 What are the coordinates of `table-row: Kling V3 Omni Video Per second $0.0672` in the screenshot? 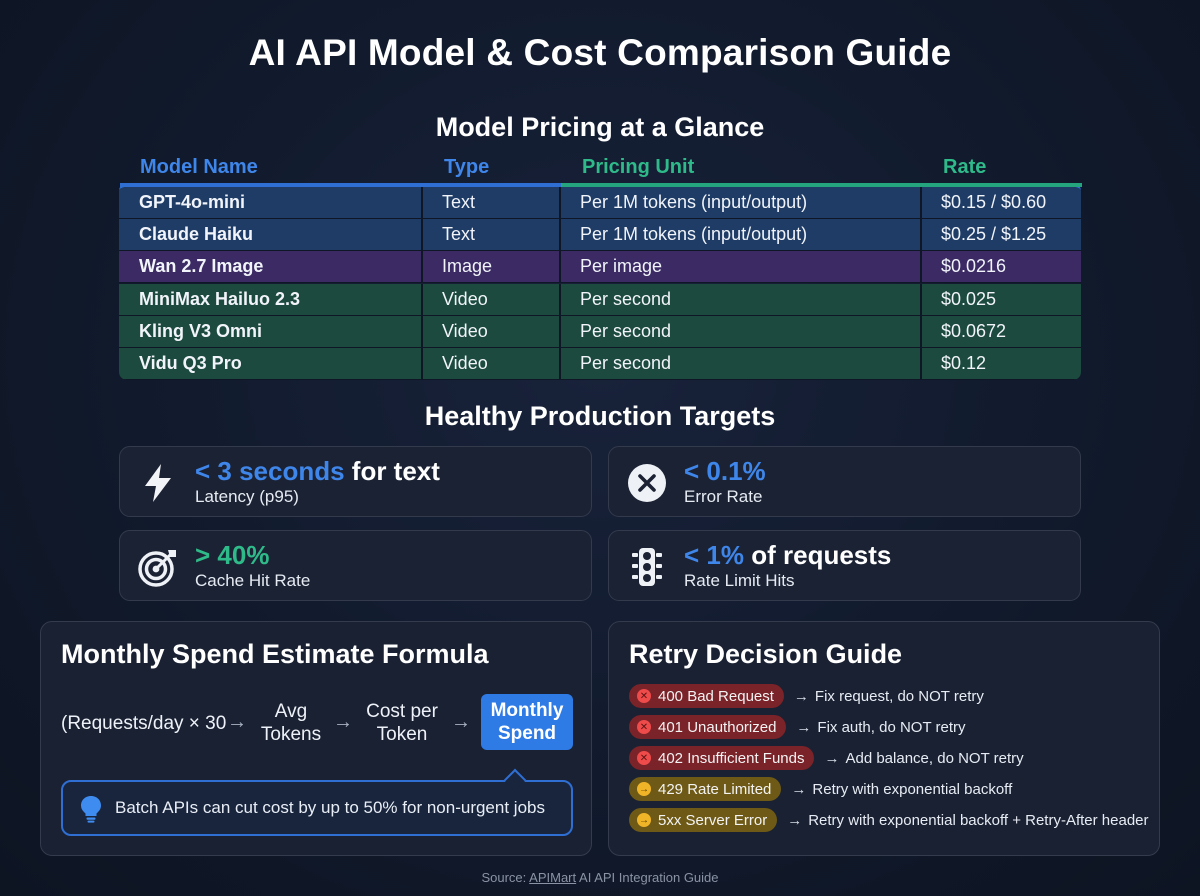 It's located at (600, 331).